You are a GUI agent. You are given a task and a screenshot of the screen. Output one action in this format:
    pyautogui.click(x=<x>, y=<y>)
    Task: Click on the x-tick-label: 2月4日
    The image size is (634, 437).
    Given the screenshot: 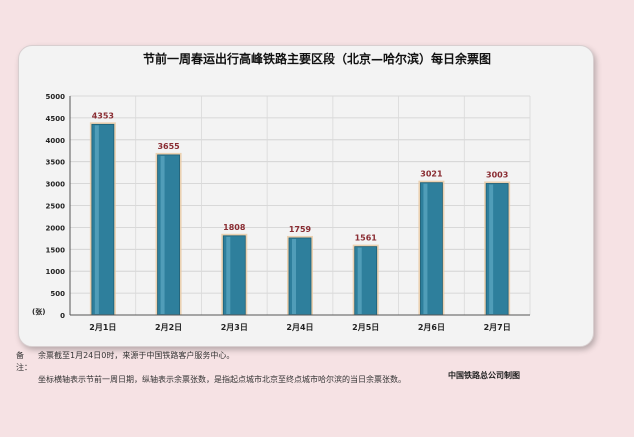 What is the action you would take?
    pyautogui.click(x=299, y=327)
    